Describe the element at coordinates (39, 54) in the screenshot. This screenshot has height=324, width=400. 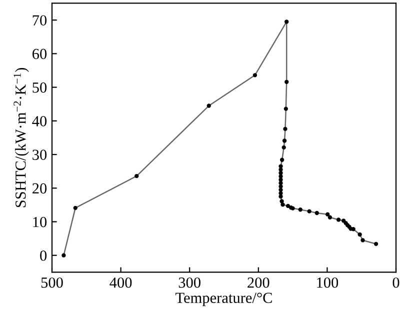
I see `y-tick-label: 60` at that location.